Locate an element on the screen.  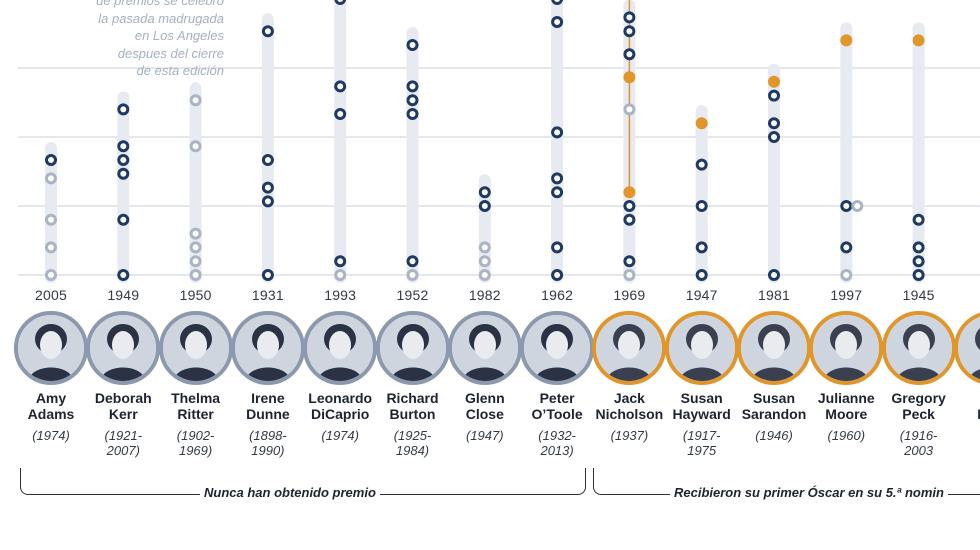
actor-name-line: Close is located at coordinates (484, 414).